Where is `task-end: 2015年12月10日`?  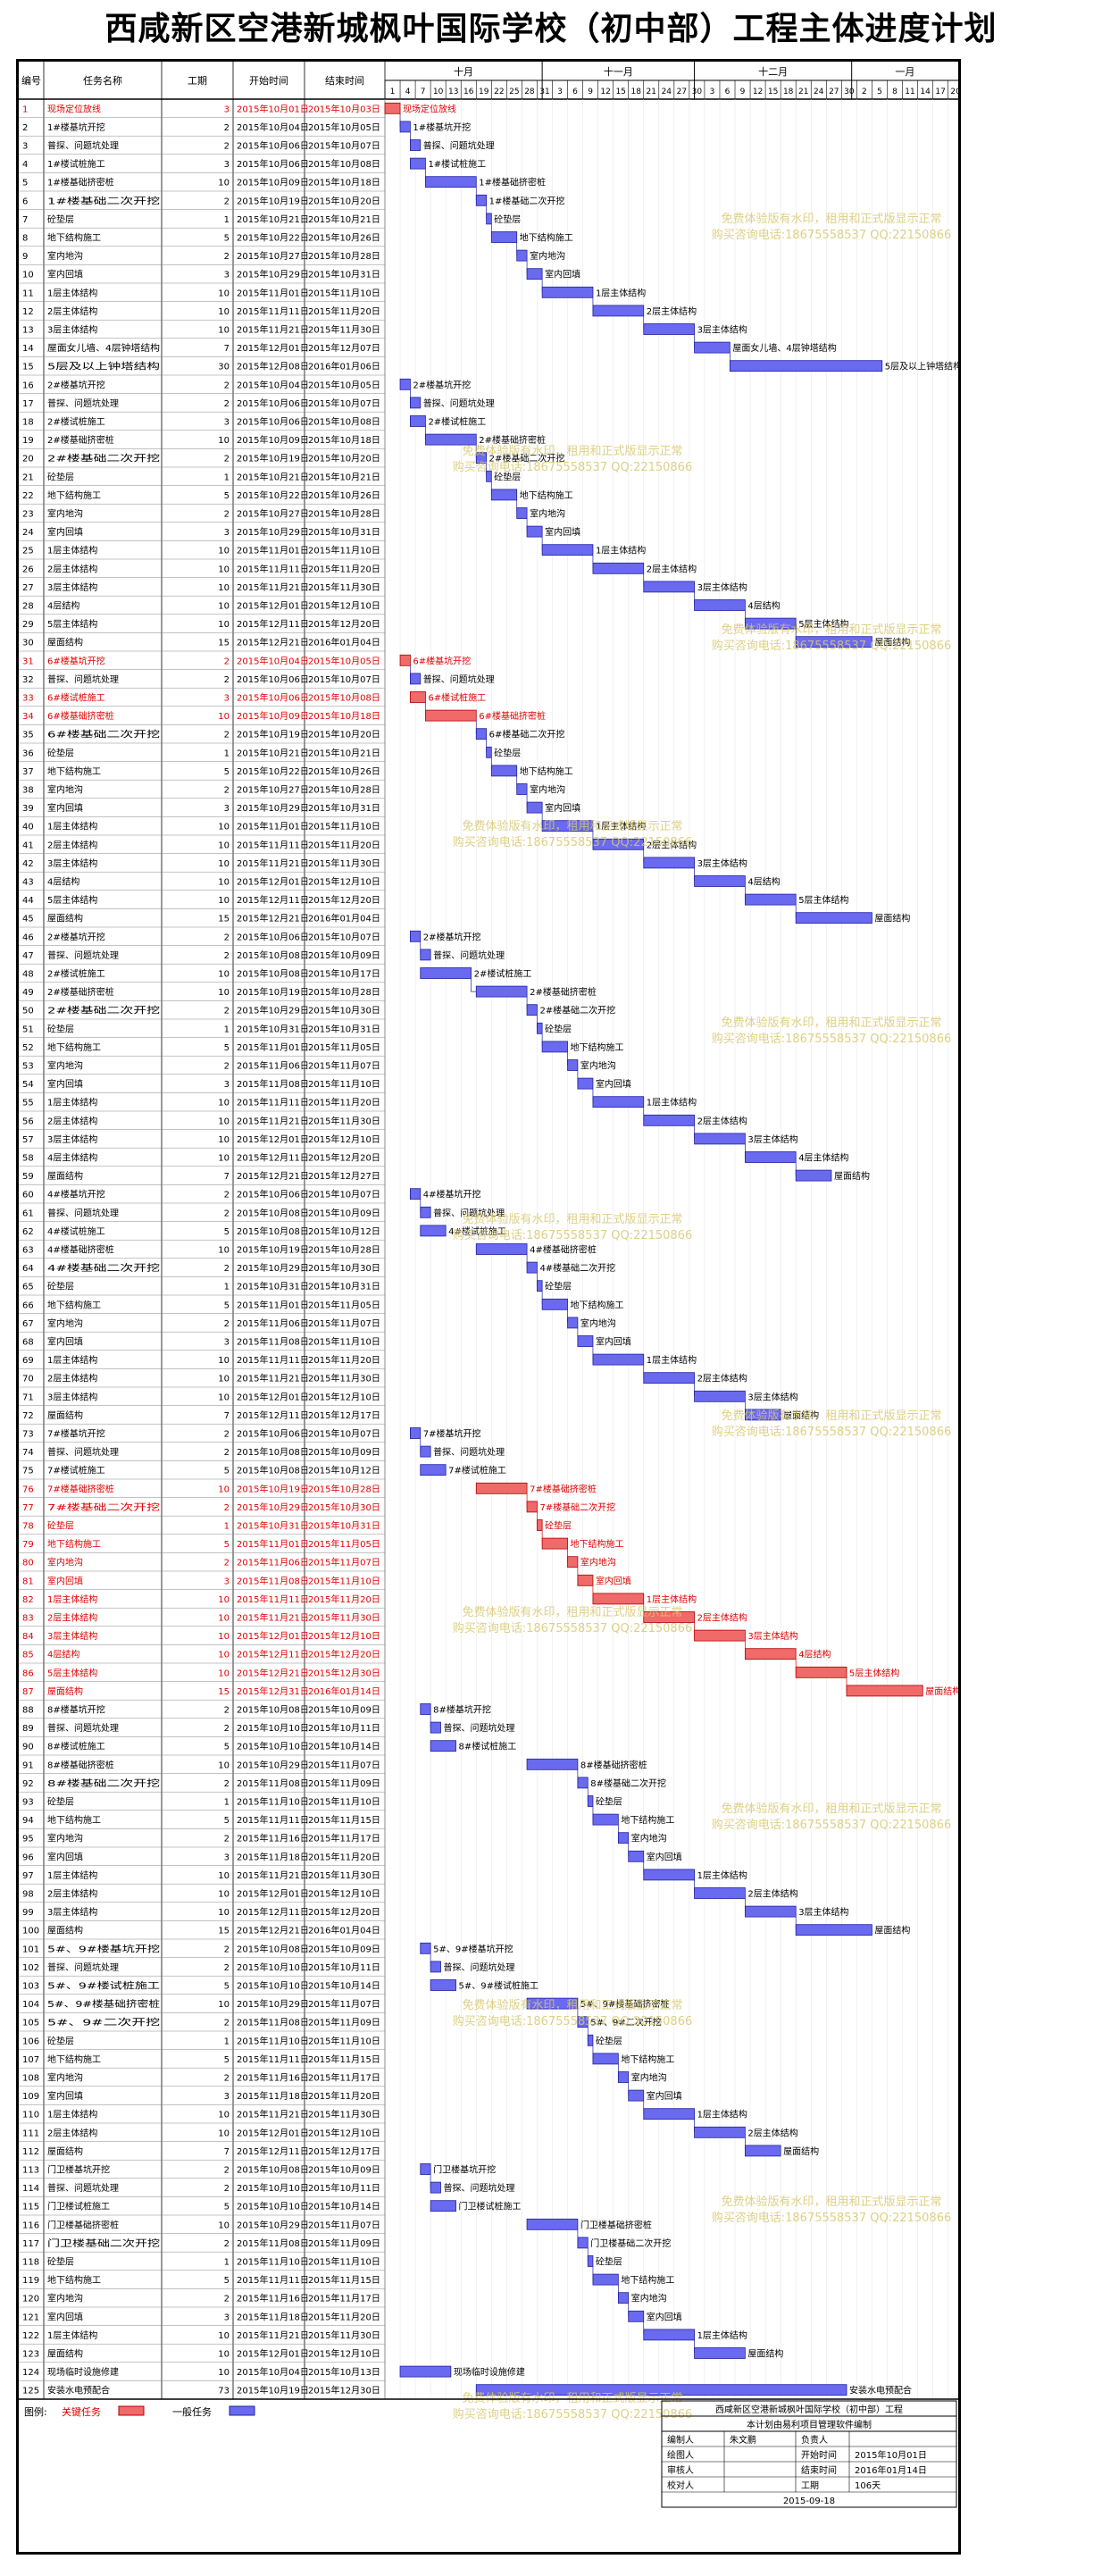 task-end: 2015年12月10日 is located at coordinates (344, 882).